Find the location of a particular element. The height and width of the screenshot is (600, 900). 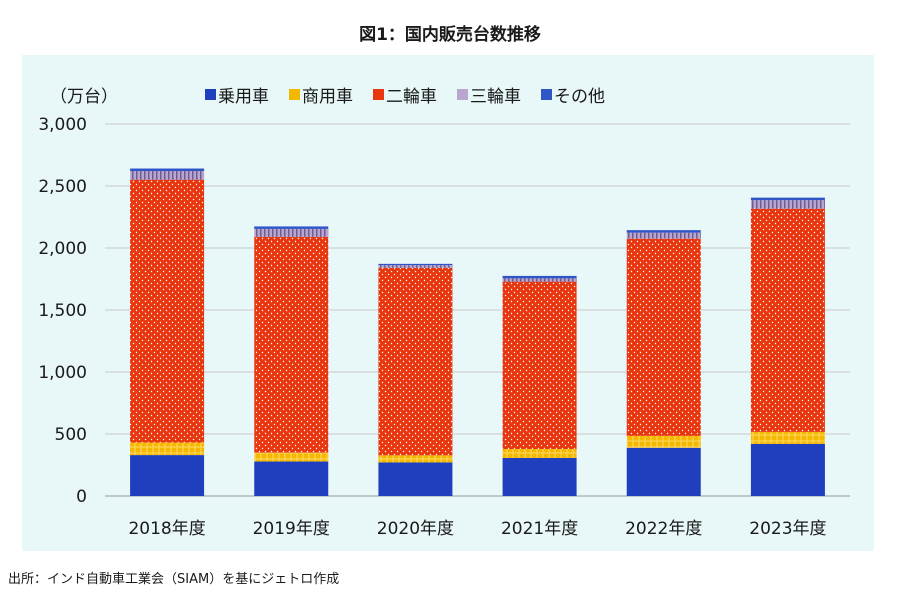

legend-swatch-two-wheeler is located at coordinates (378, 94).